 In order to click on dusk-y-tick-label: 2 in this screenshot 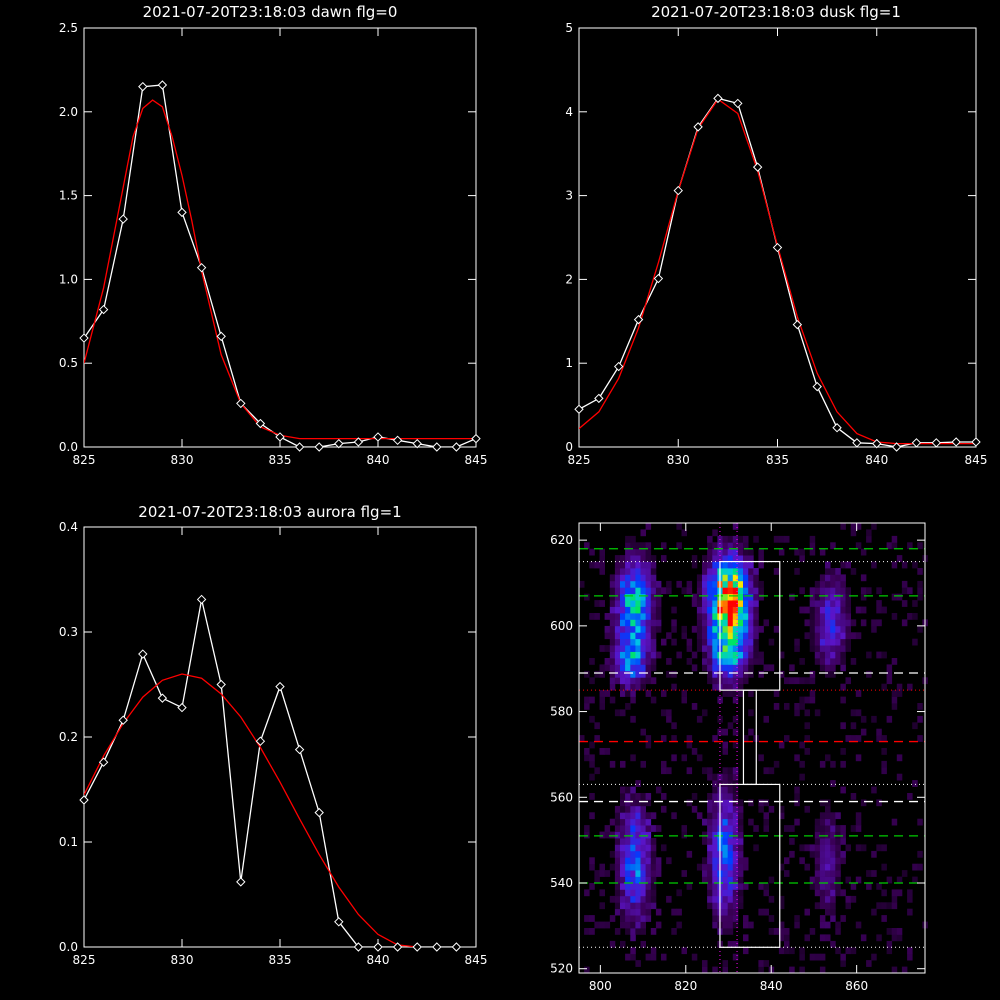, I will do `click(569, 279)`.